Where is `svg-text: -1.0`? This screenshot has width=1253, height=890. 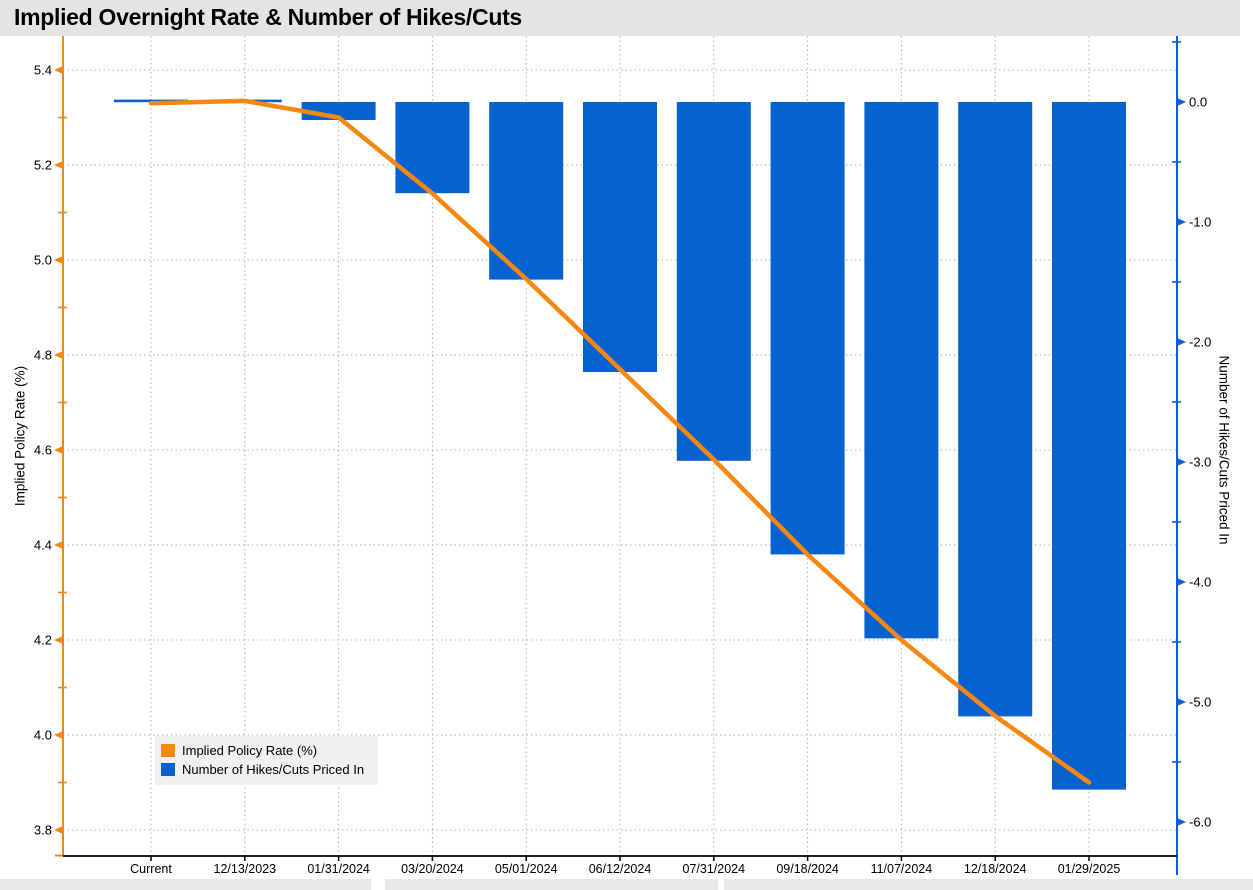
svg-text: -1.0 is located at coordinates (1200, 222).